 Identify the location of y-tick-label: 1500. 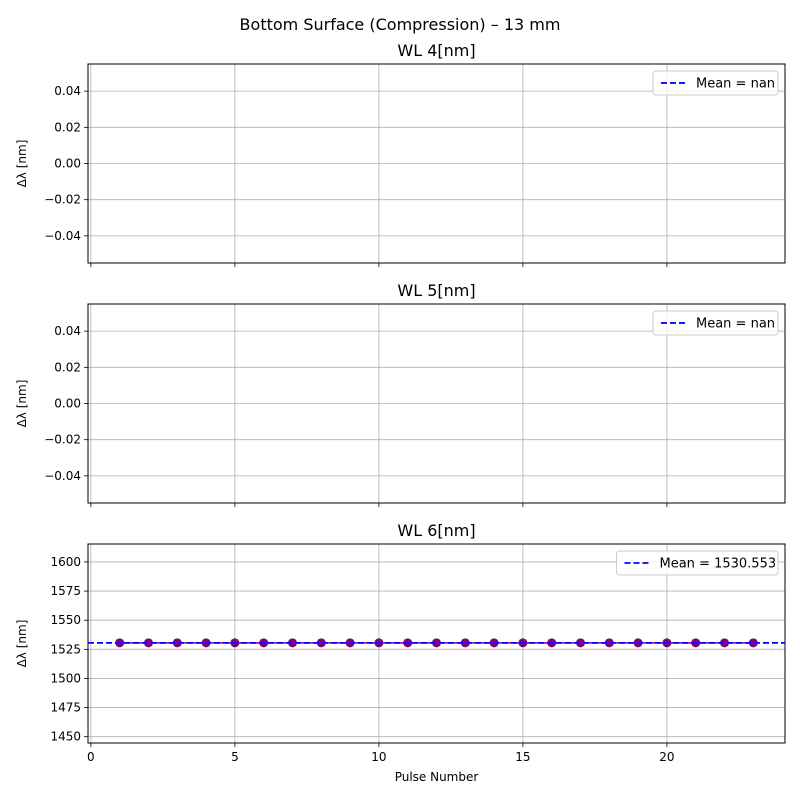
(65, 678).